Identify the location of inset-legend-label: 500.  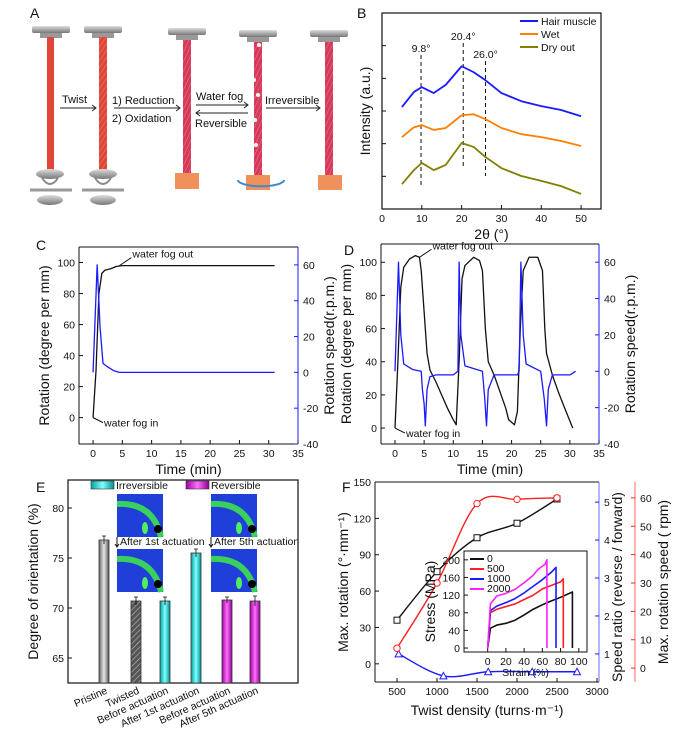
(496, 569).